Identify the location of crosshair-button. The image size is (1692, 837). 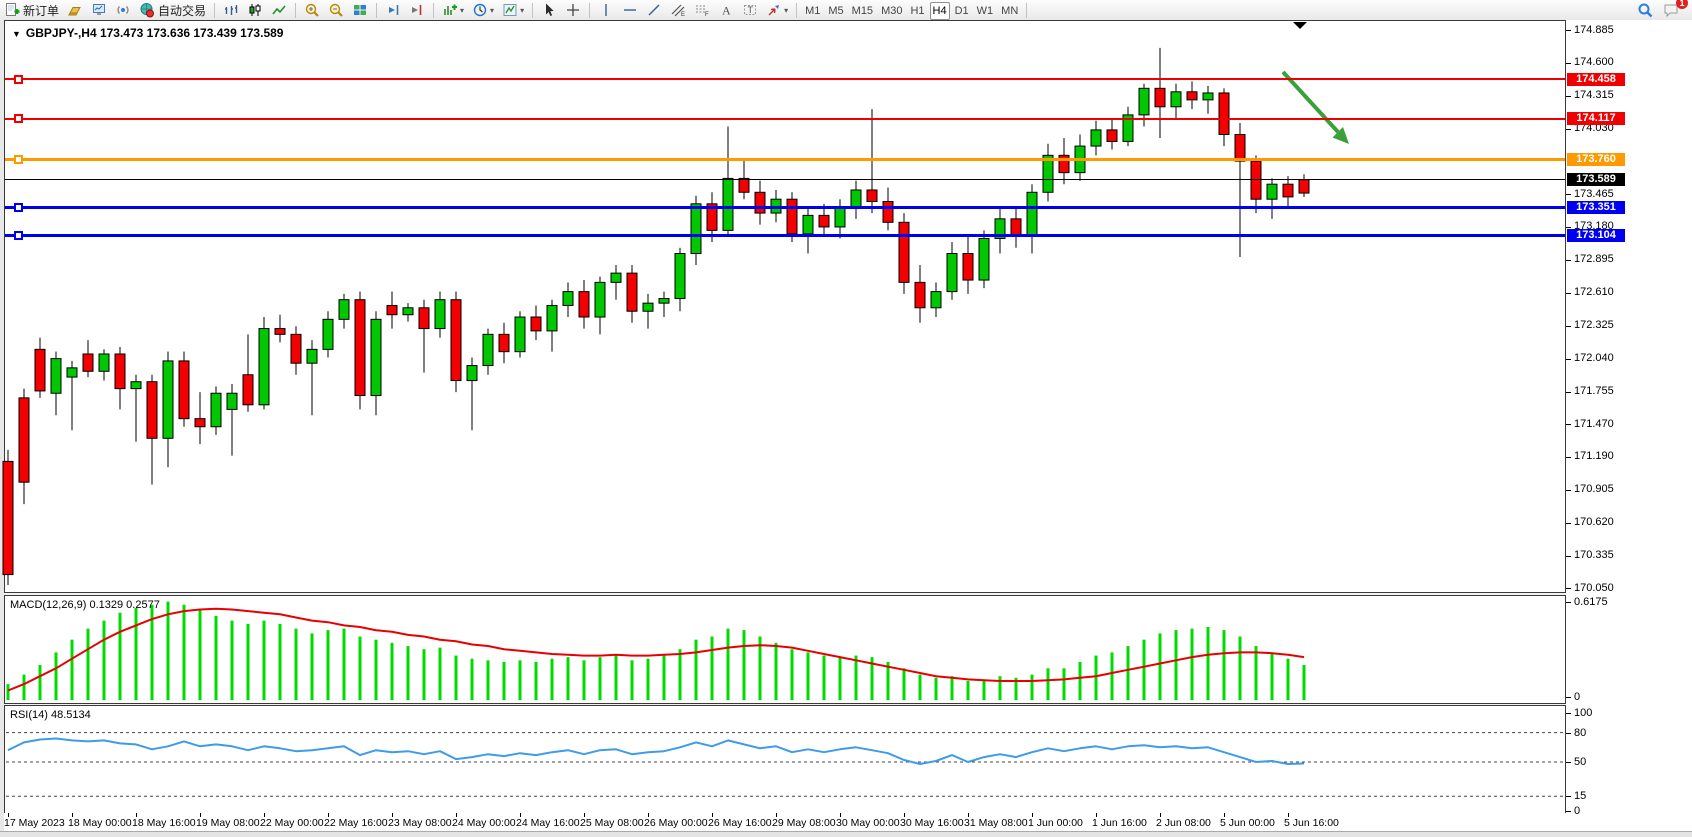
(573, 10).